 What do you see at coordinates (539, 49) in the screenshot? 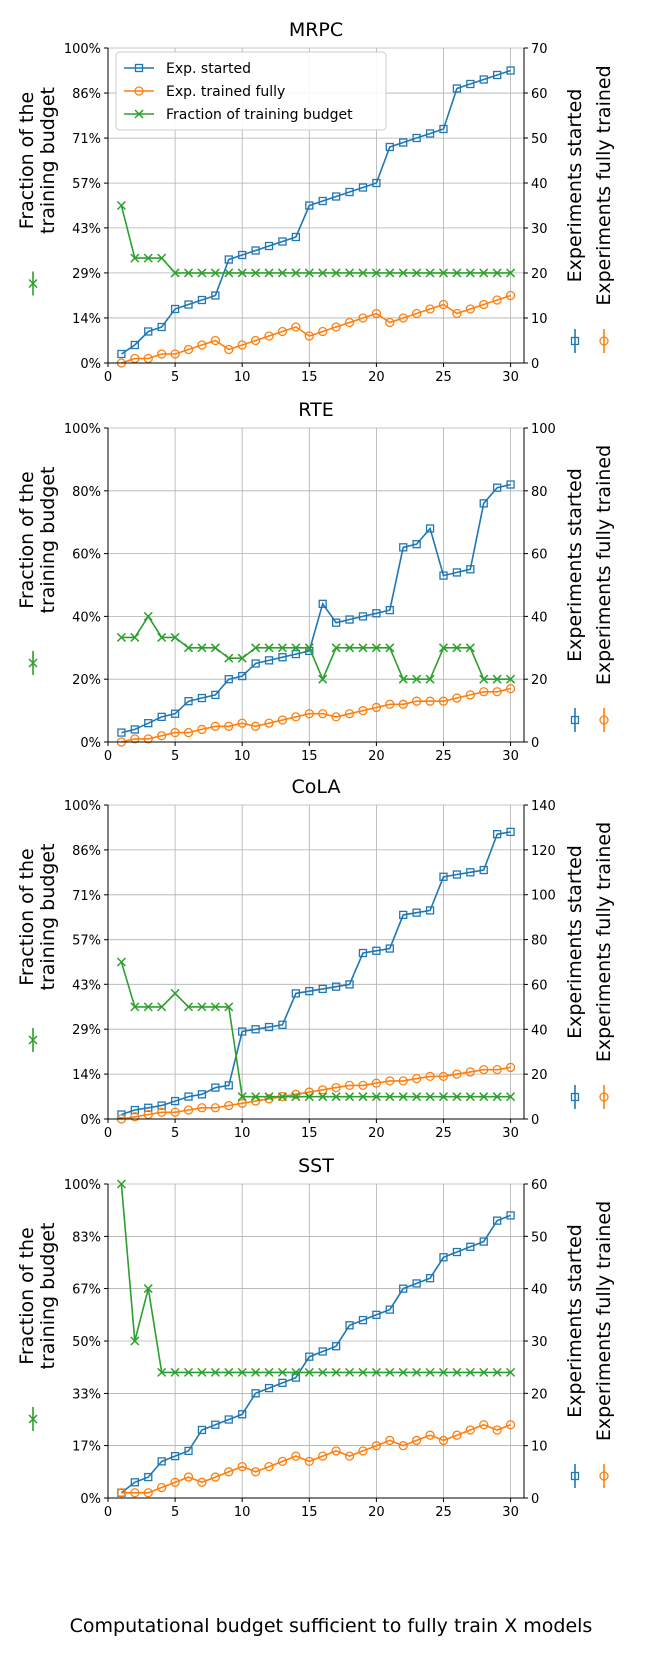
I see `right-tick-label: 70` at bounding box center [539, 49].